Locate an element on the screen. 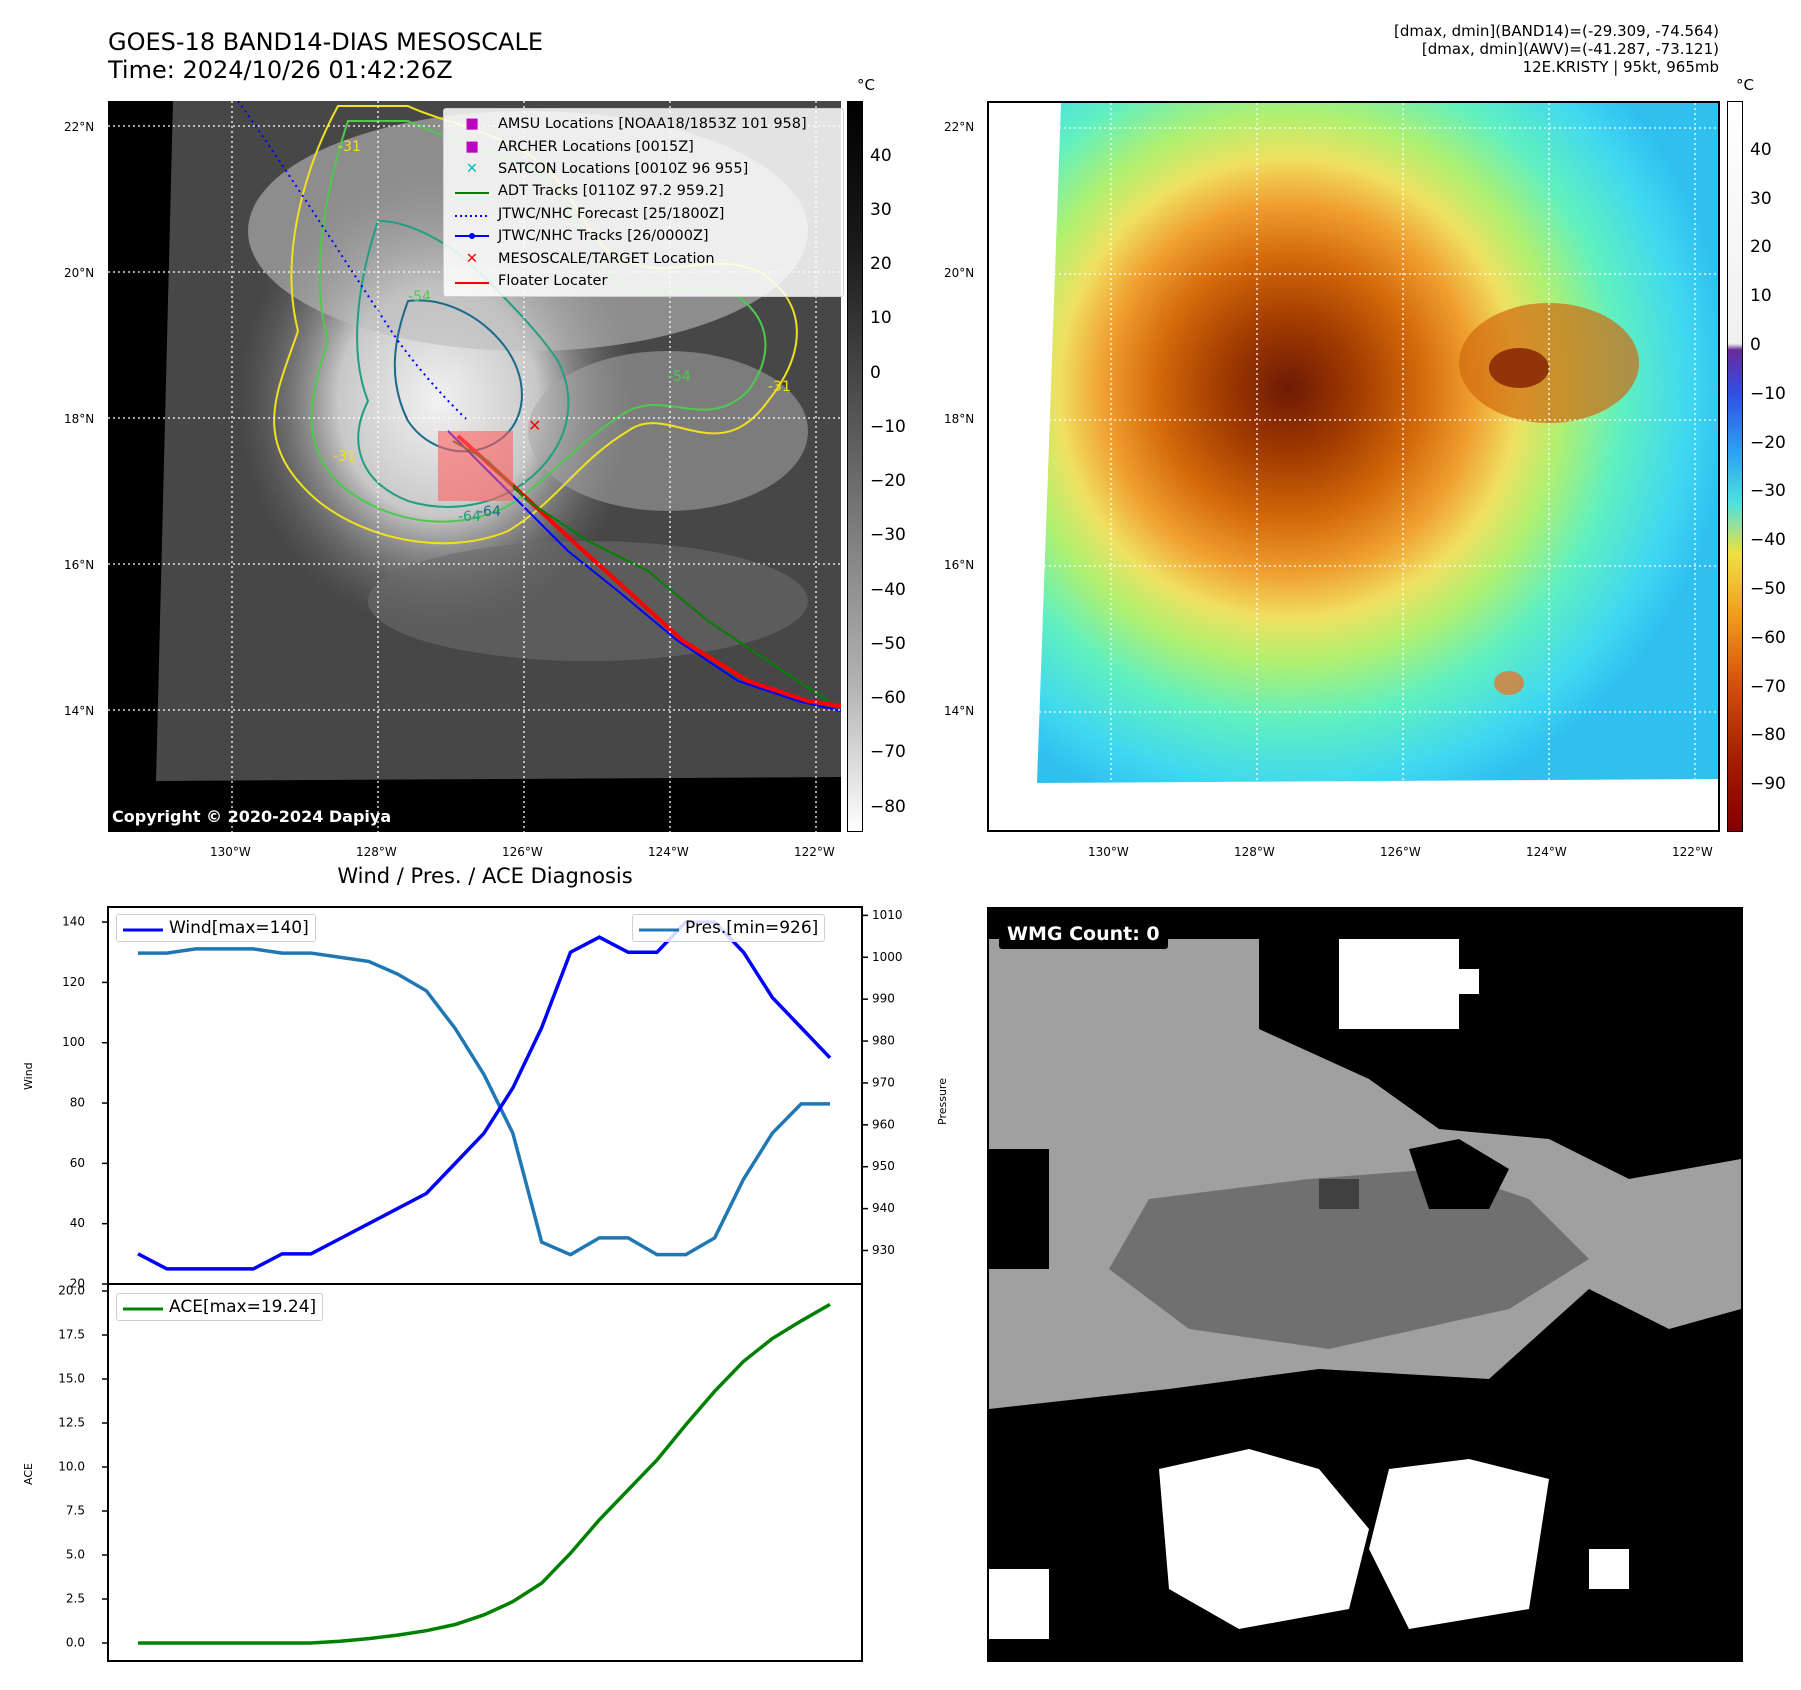  pressure-tick-label: 990 is located at coordinates (883, 999).